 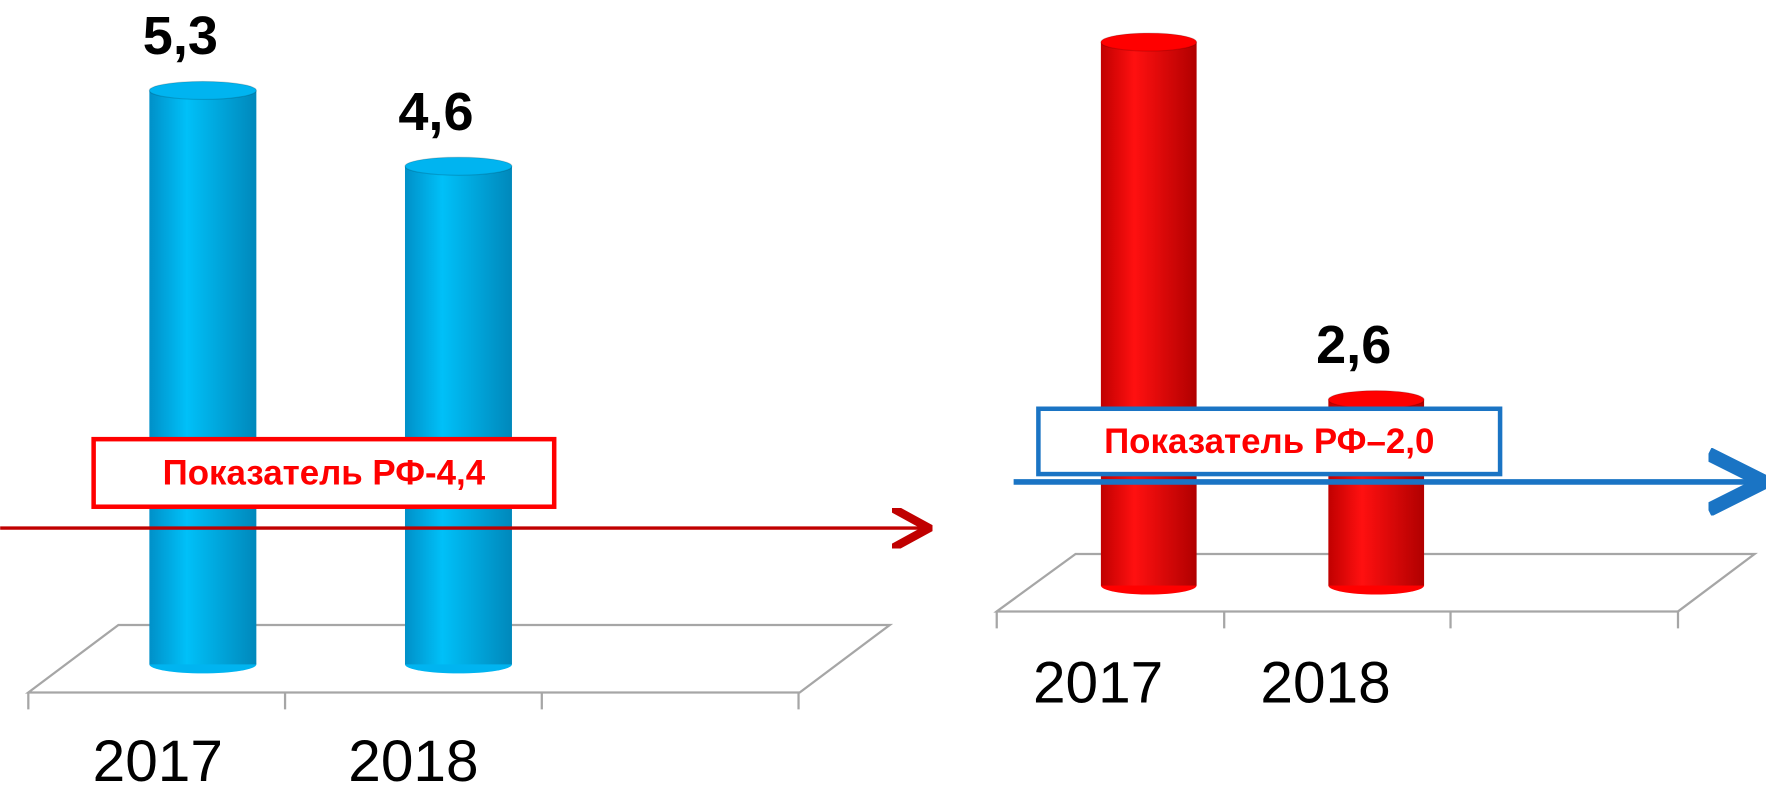 I want to click on annotation: Показатель РФ-4,4, so click(x=324, y=472).